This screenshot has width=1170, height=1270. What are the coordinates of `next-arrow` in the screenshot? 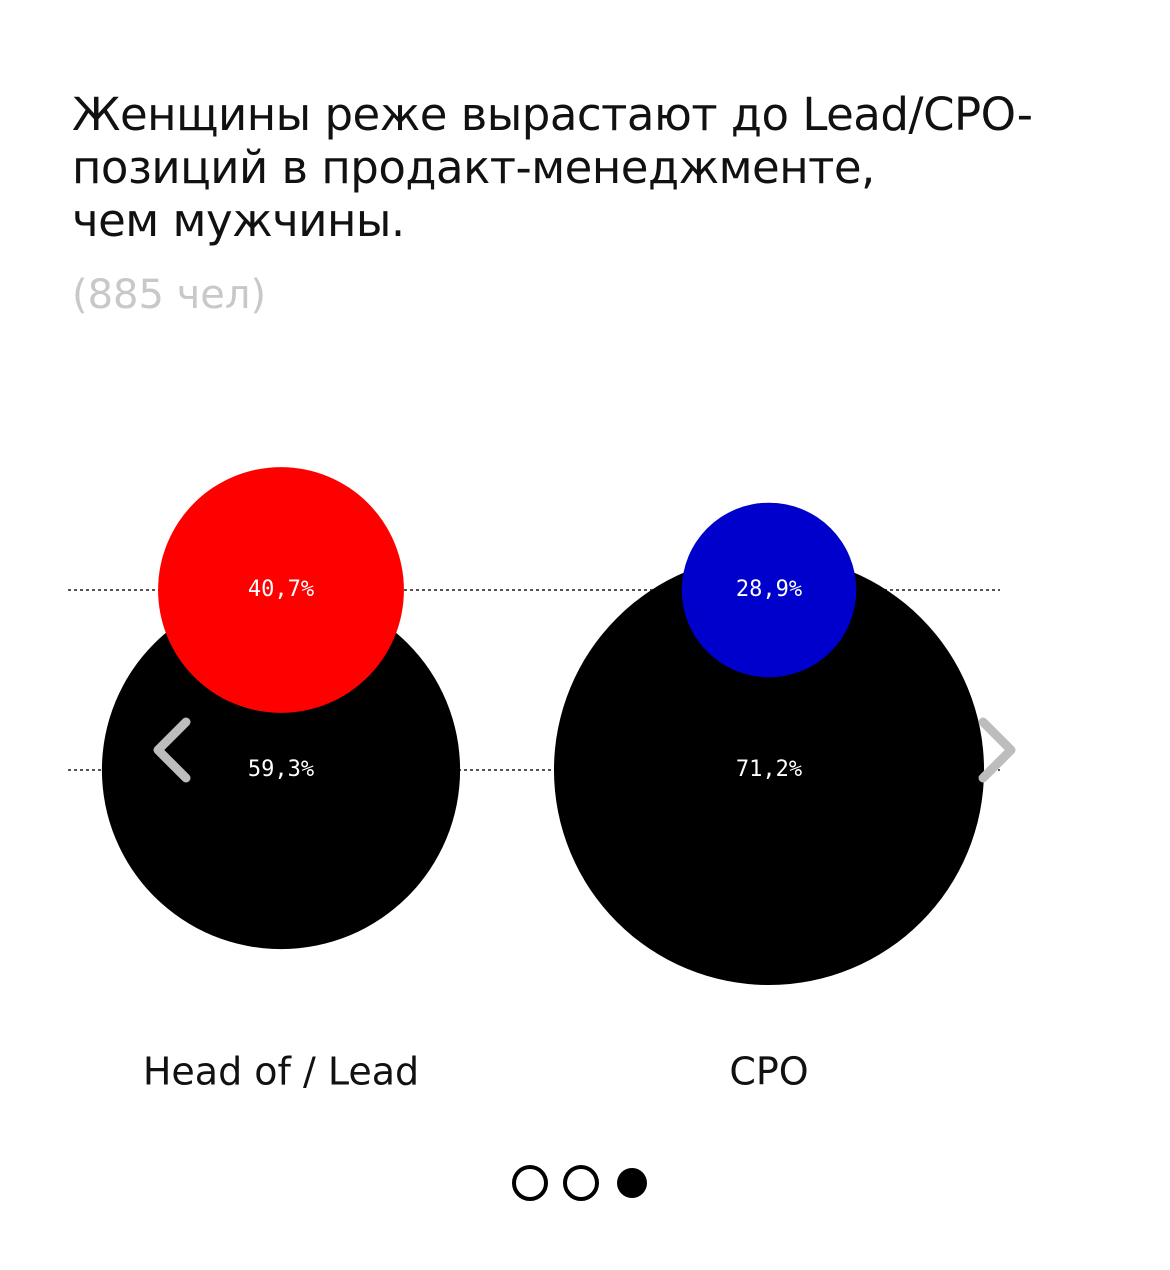 It's located at (997, 750).